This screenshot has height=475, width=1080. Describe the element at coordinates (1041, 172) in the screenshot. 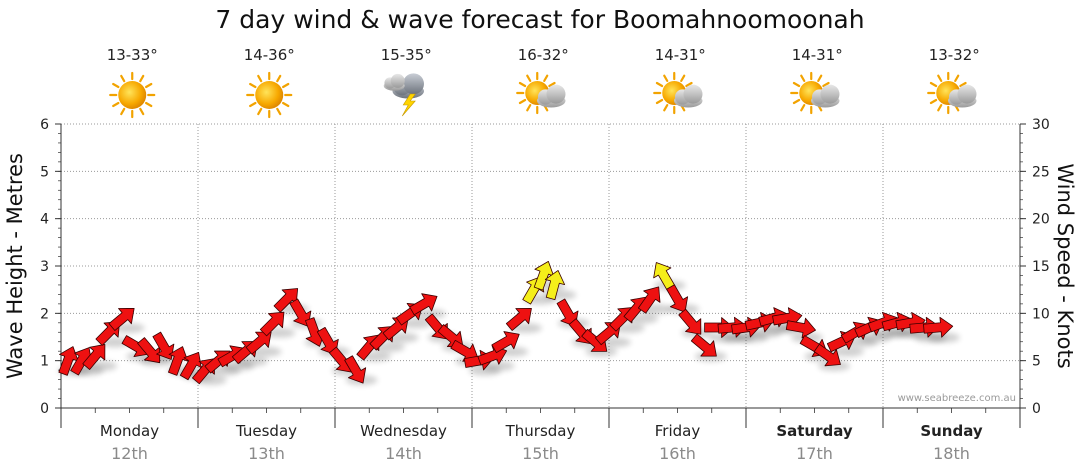

I see `y2-tick-label: 25` at that location.